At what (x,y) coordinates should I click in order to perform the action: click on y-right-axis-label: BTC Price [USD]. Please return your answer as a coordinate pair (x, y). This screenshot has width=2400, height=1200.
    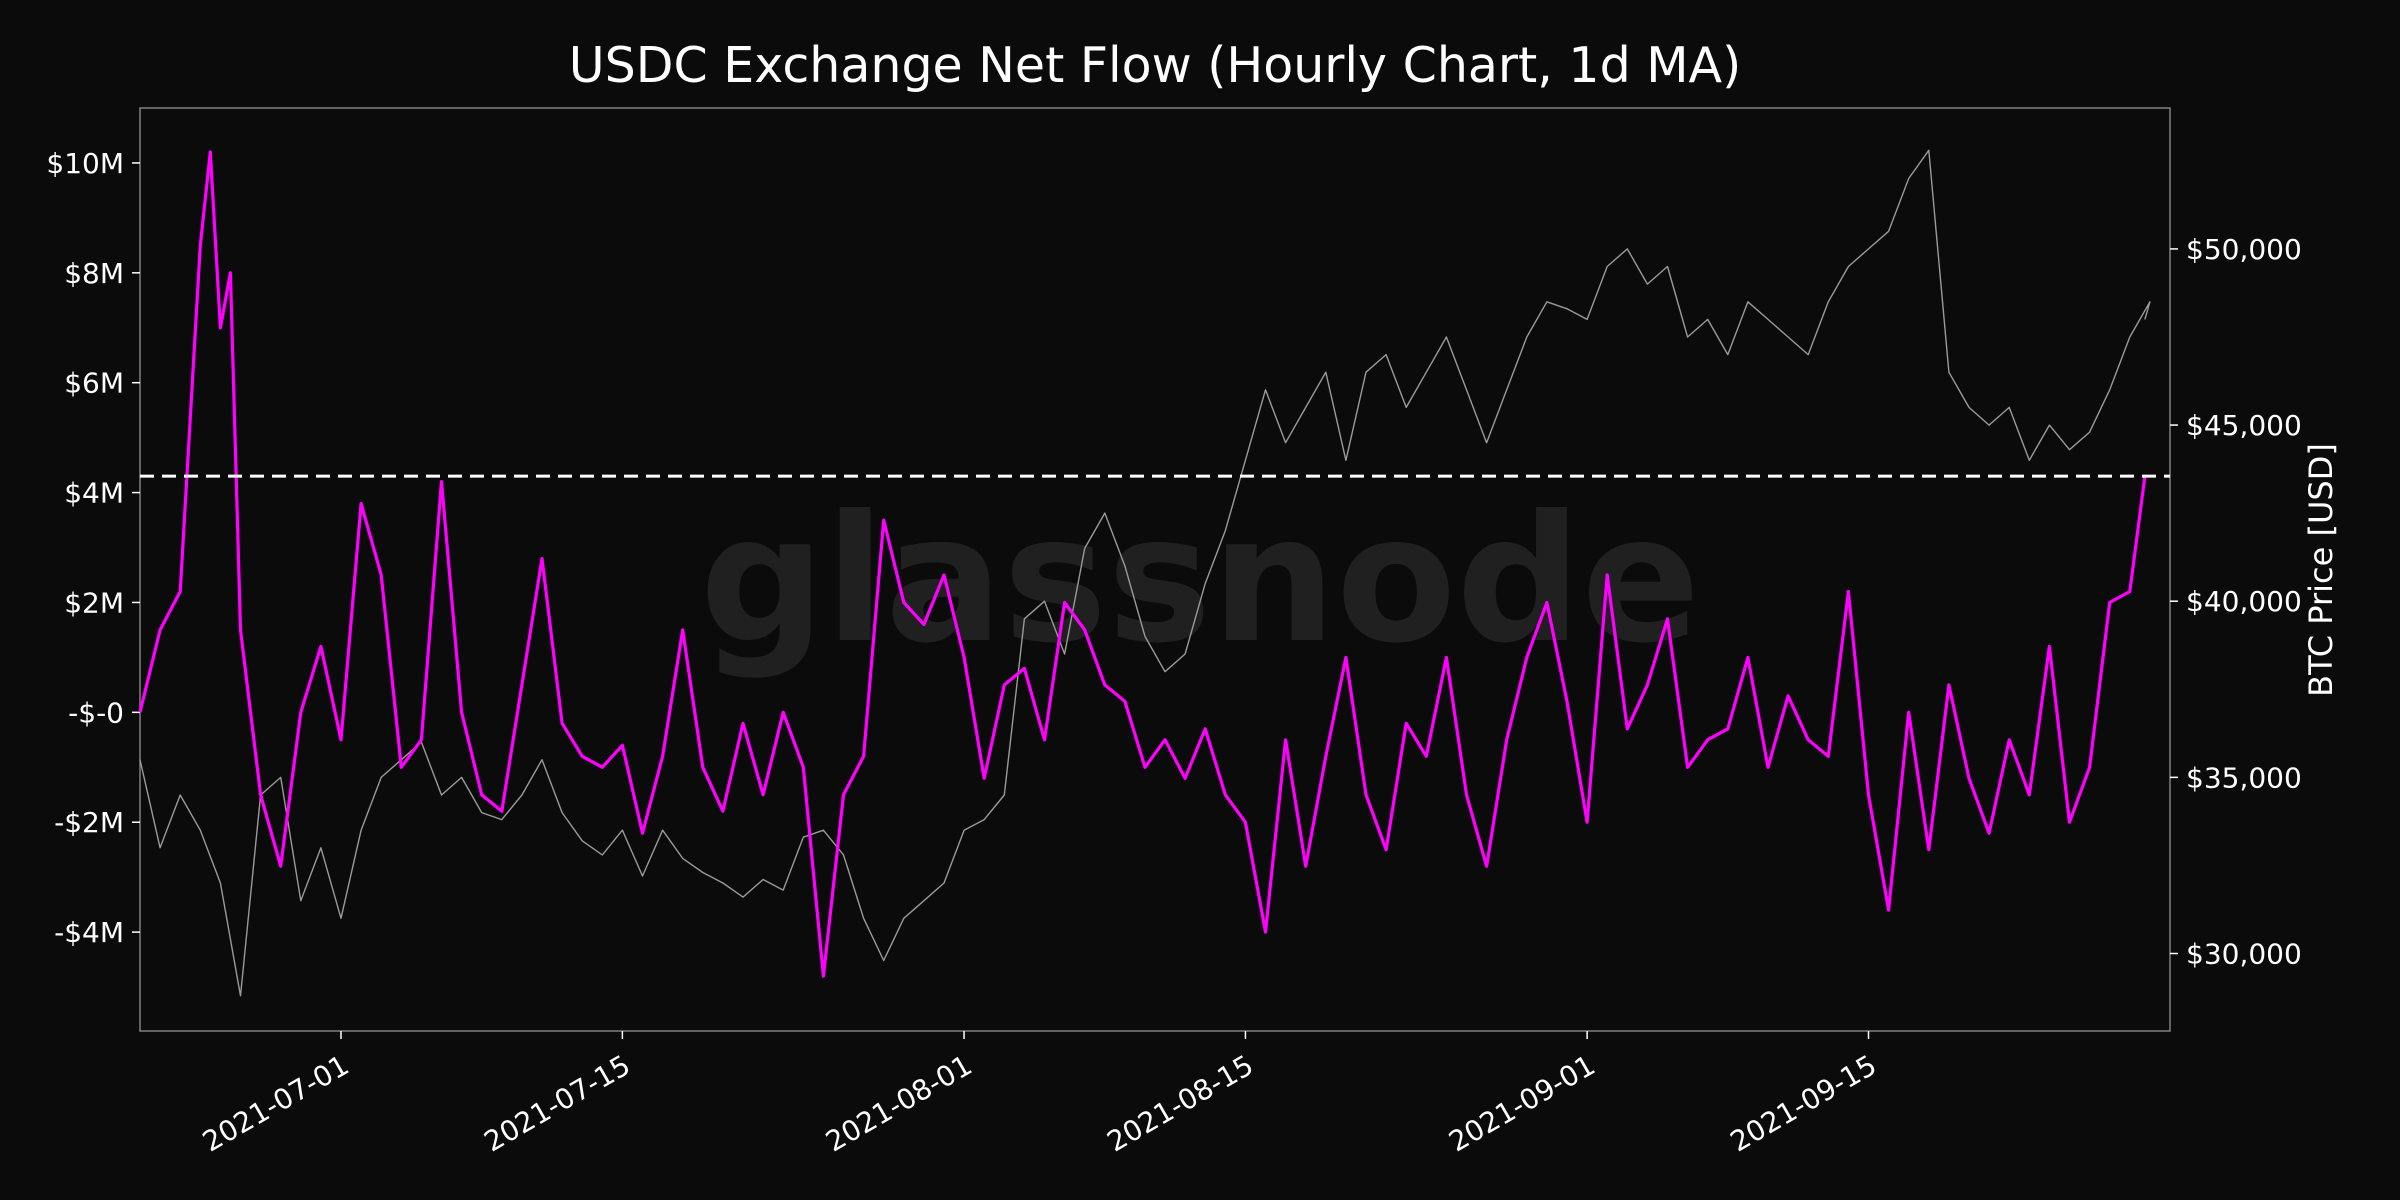
    Looking at the image, I should click on (2321, 570).